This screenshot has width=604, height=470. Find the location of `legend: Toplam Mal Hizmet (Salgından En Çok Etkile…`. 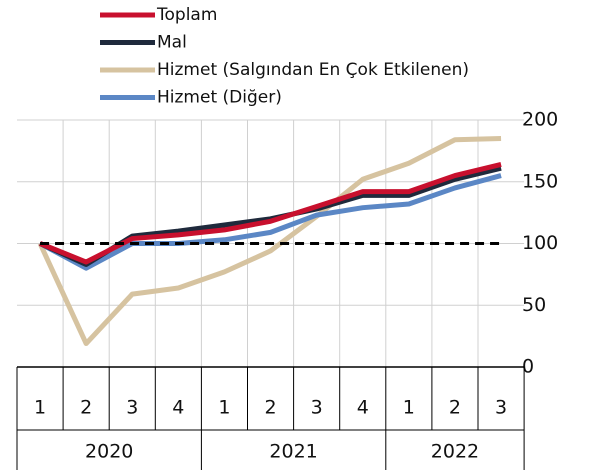

legend: Toplam Mal Hizmet (Salgından En Çok Etkile… is located at coordinates (284, 56).